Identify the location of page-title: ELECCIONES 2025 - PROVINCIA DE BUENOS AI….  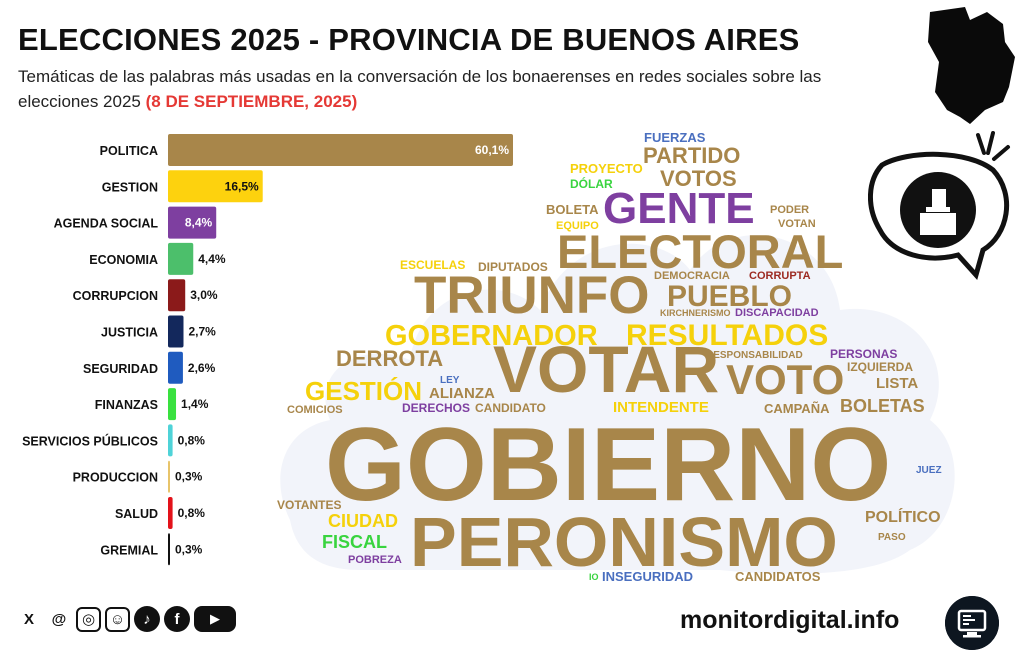
(409, 39).